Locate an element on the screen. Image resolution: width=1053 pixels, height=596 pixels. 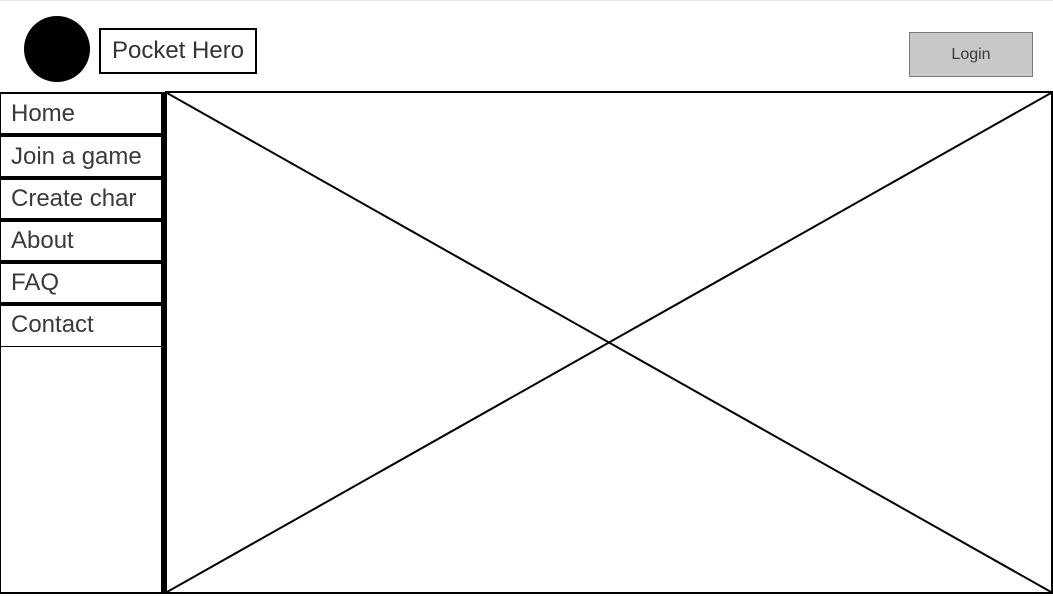
sidebar-item-contact: Contact is located at coordinates (52, 324).